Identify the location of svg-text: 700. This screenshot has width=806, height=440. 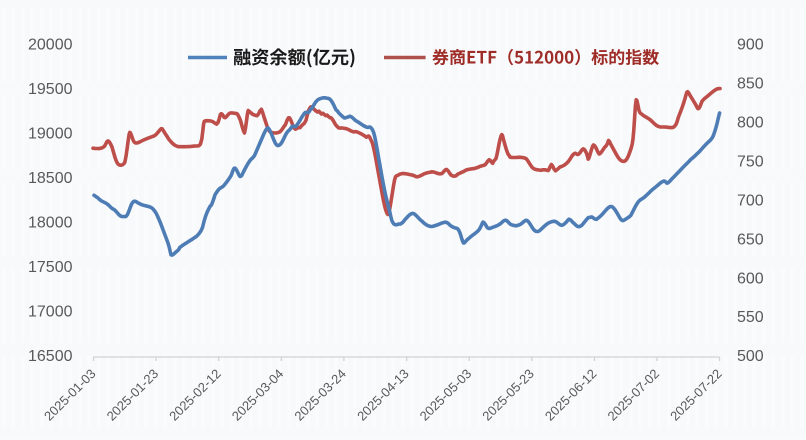
(750, 200).